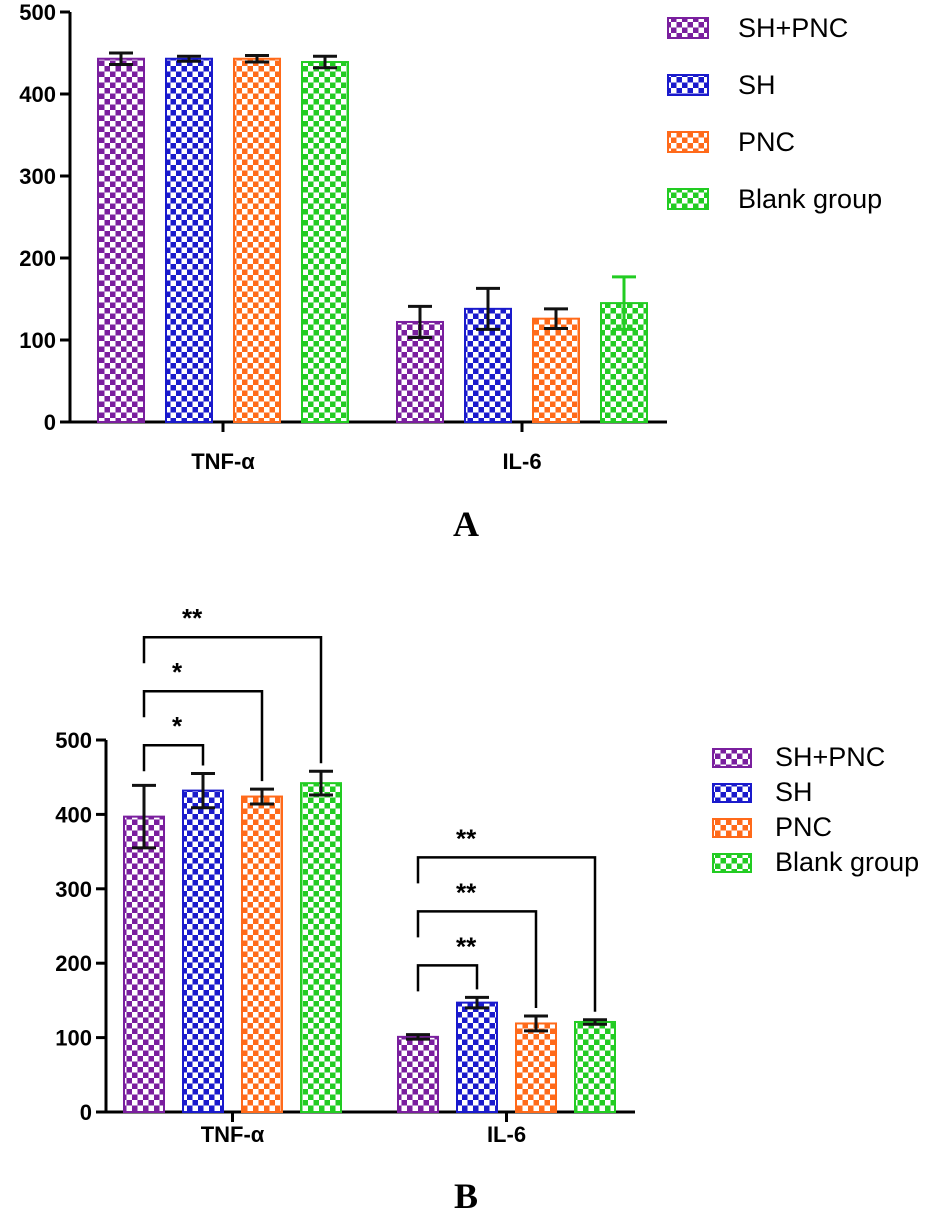  I want to click on bar-il-6-blank-group, so click(595, 1067).